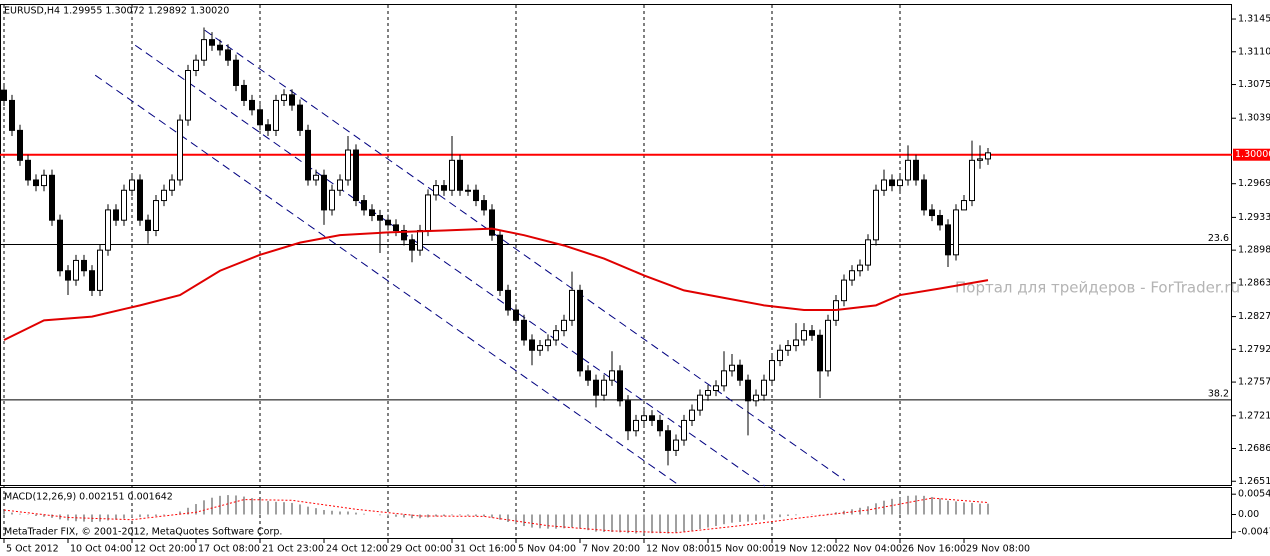 The width and height of the screenshot is (1270, 556). I want to click on y-tick-label: 1.28630, so click(1254, 282).